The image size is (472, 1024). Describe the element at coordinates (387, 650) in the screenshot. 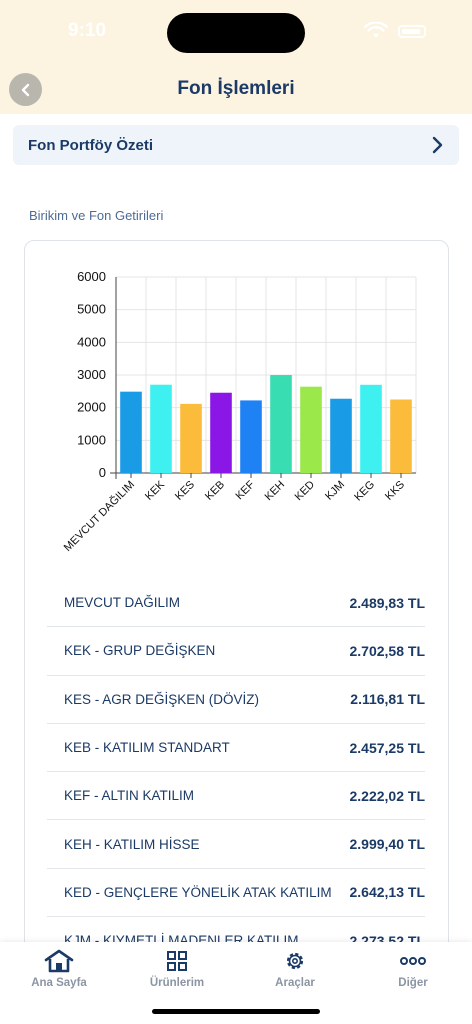

I see `fund-value: 2.702,58 TL` at that location.